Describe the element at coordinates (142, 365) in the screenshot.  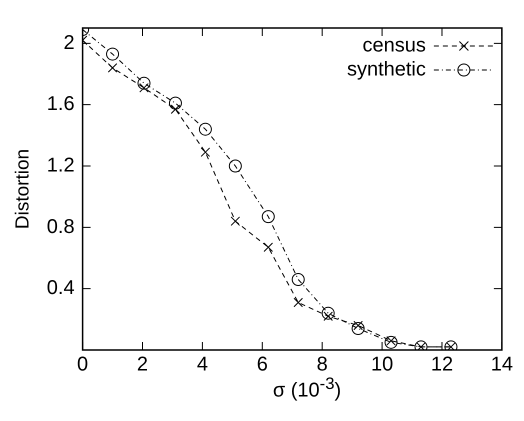
I see `x-tick-label: 2` at that location.